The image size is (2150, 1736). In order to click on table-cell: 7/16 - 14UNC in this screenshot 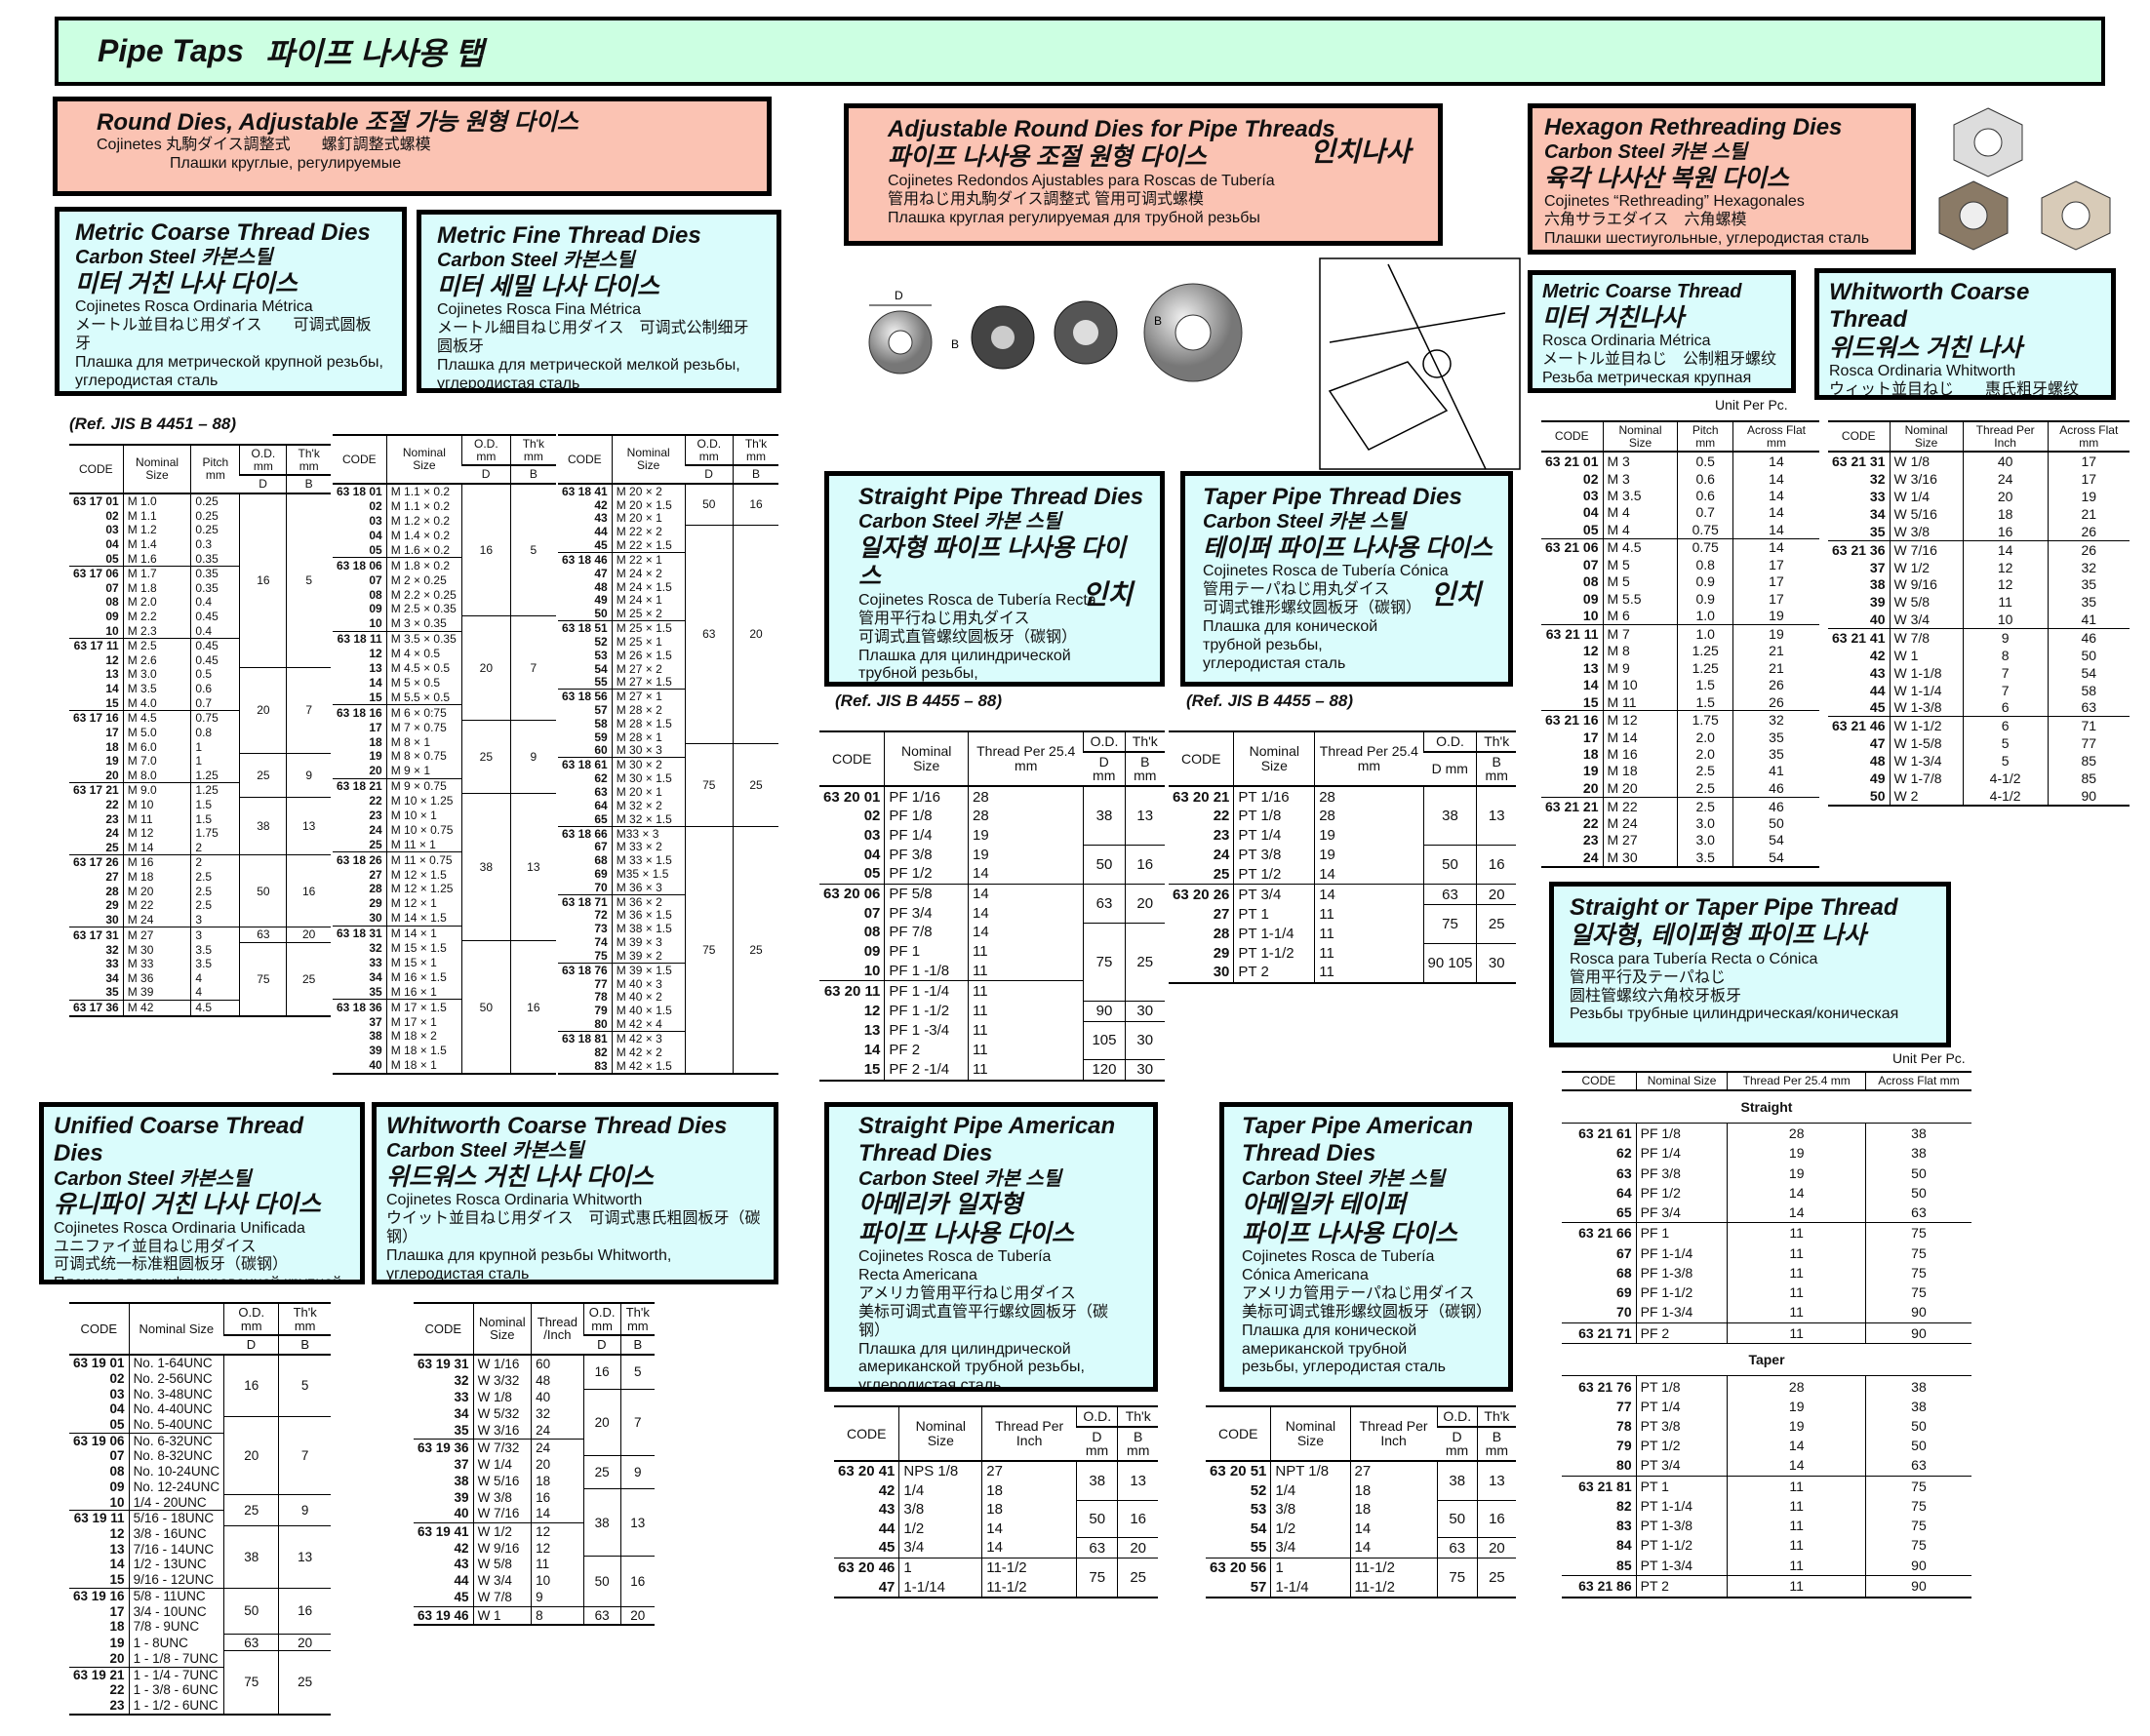, I will do `click(176, 1549)`.